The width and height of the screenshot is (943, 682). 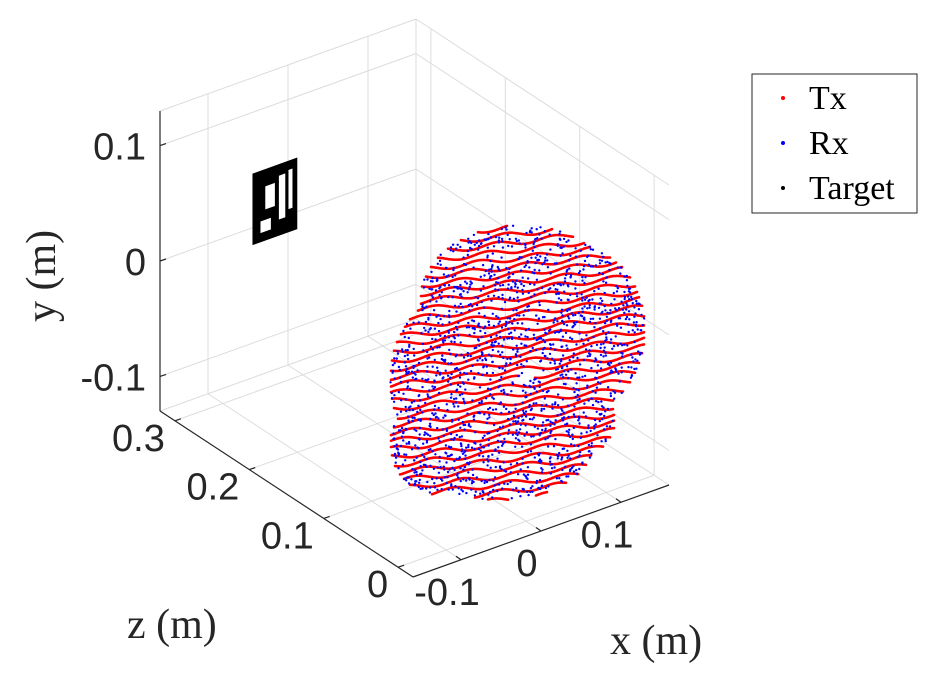 What do you see at coordinates (286, 494) in the screenshot?
I see `z-axis-line` at bounding box center [286, 494].